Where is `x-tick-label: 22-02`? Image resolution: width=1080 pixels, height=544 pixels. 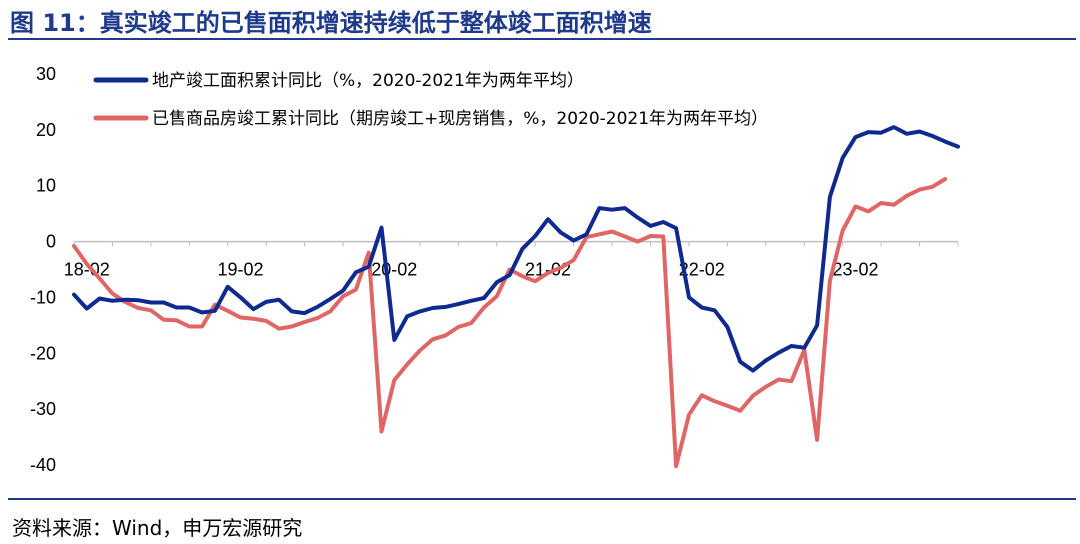
x-tick-label: 22-02 is located at coordinates (702, 270).